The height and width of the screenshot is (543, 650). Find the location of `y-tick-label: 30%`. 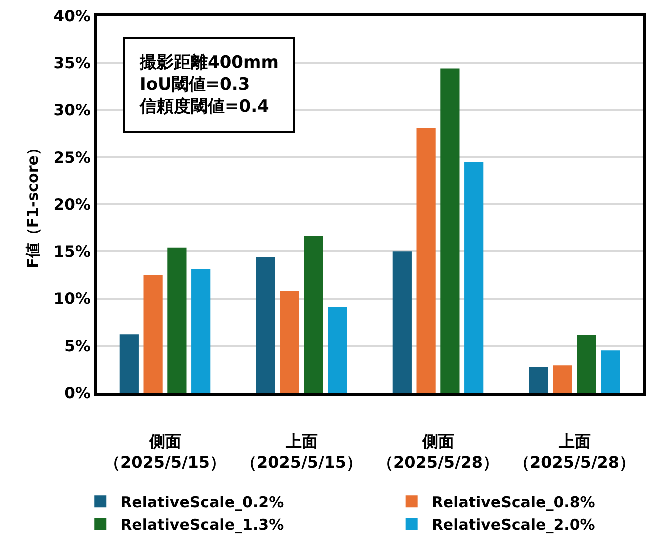

y-tick-label: 30% is located at coordinates (73, 111).